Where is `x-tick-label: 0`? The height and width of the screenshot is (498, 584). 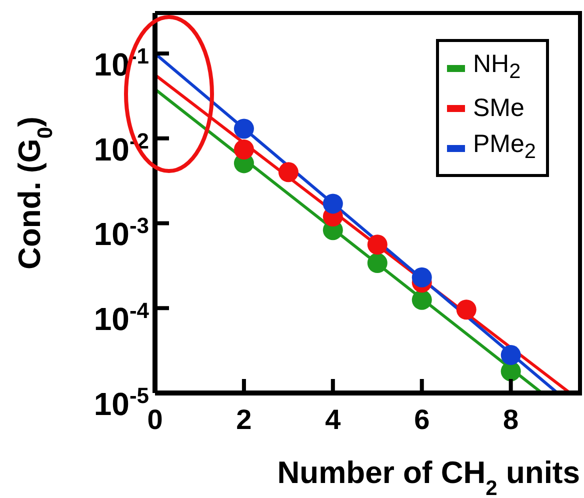
x-tick-label: 0 is located at coordinates (155, 419).